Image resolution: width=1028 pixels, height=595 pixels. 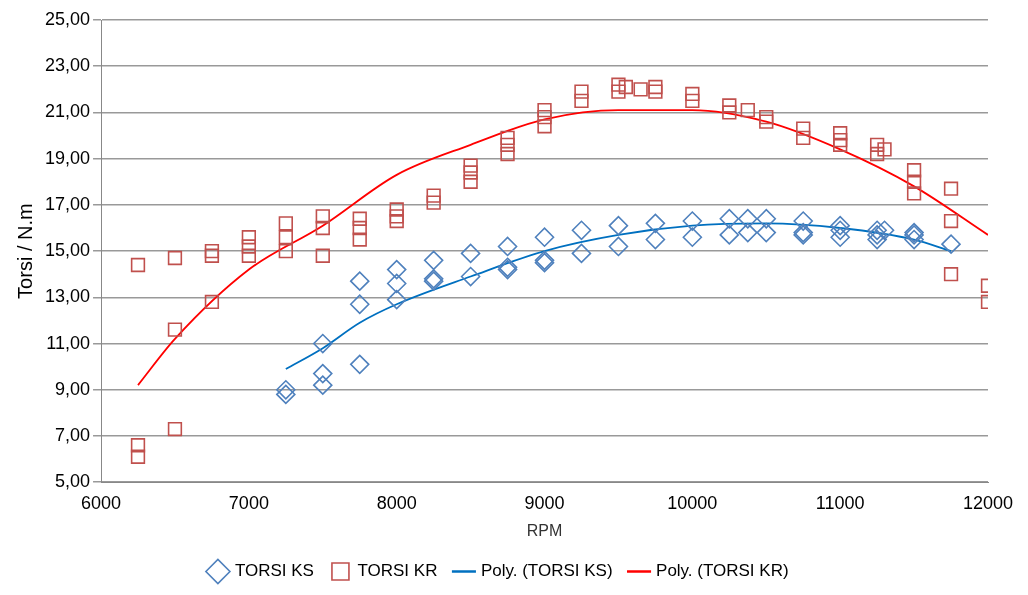 I want to click on x-tick-label: 8000, so click(x=396, y=502).